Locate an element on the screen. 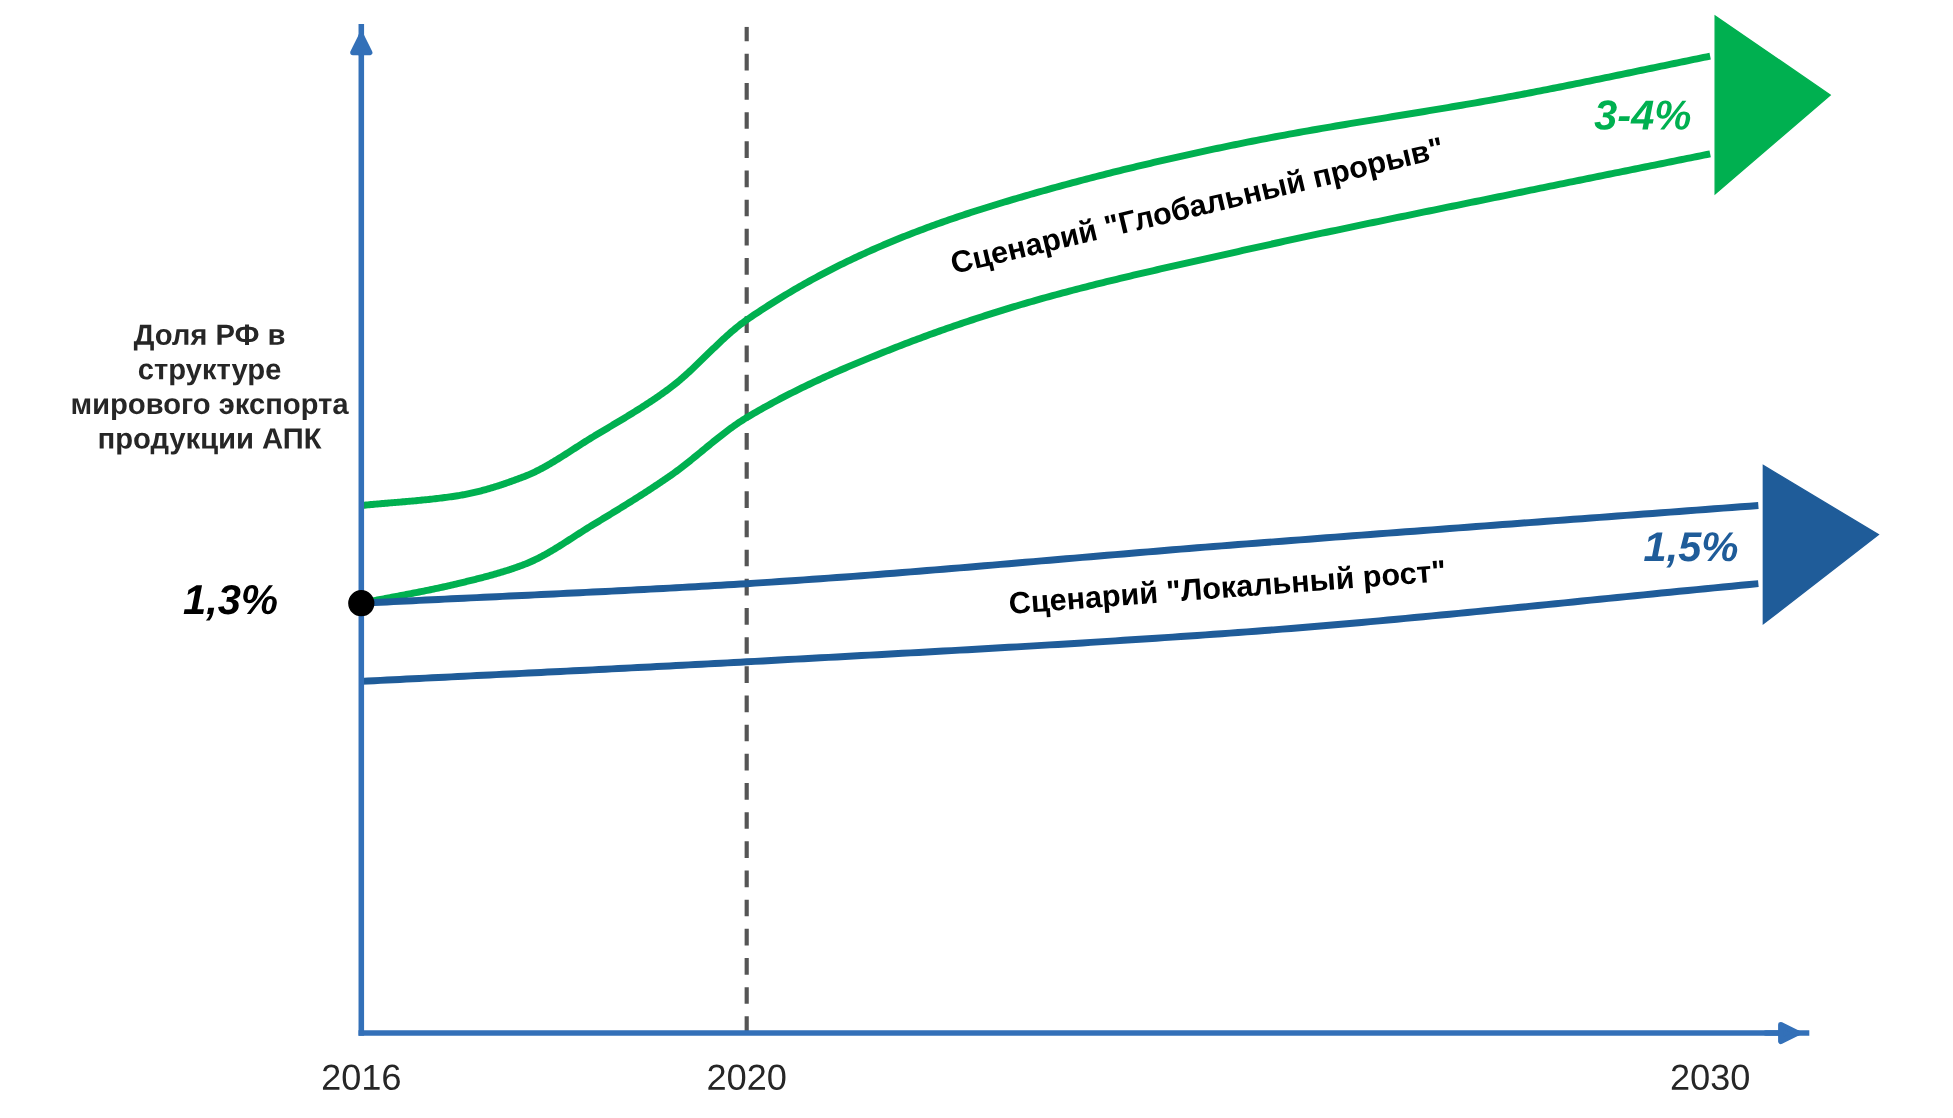 The width and height of the screenshot is (1953, 1118). x-tick-label: 2020 is located at coordinates (747, 1077).